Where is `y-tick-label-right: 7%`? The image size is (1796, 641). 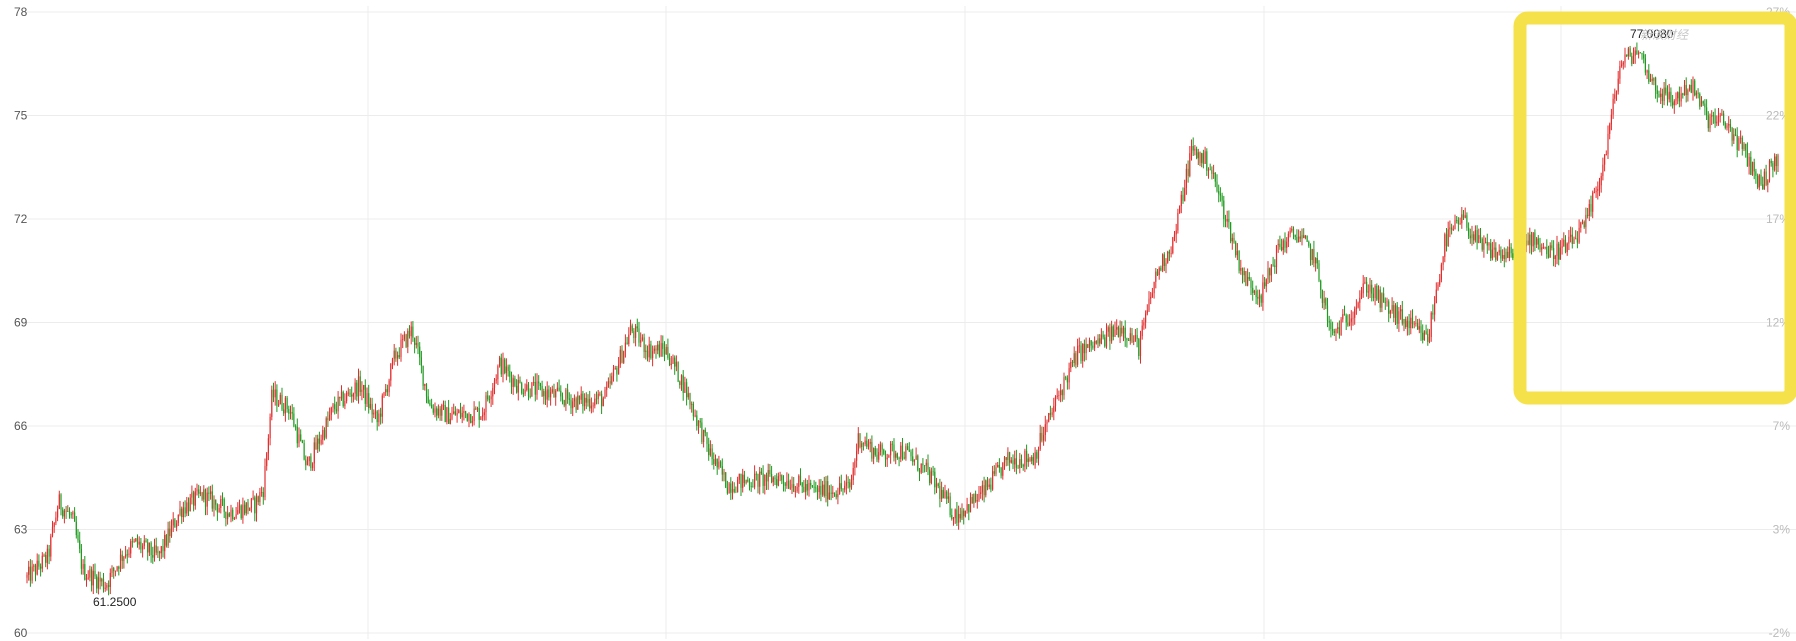
y-tick-label-right: 7% is located at coordinates (1782, 426).